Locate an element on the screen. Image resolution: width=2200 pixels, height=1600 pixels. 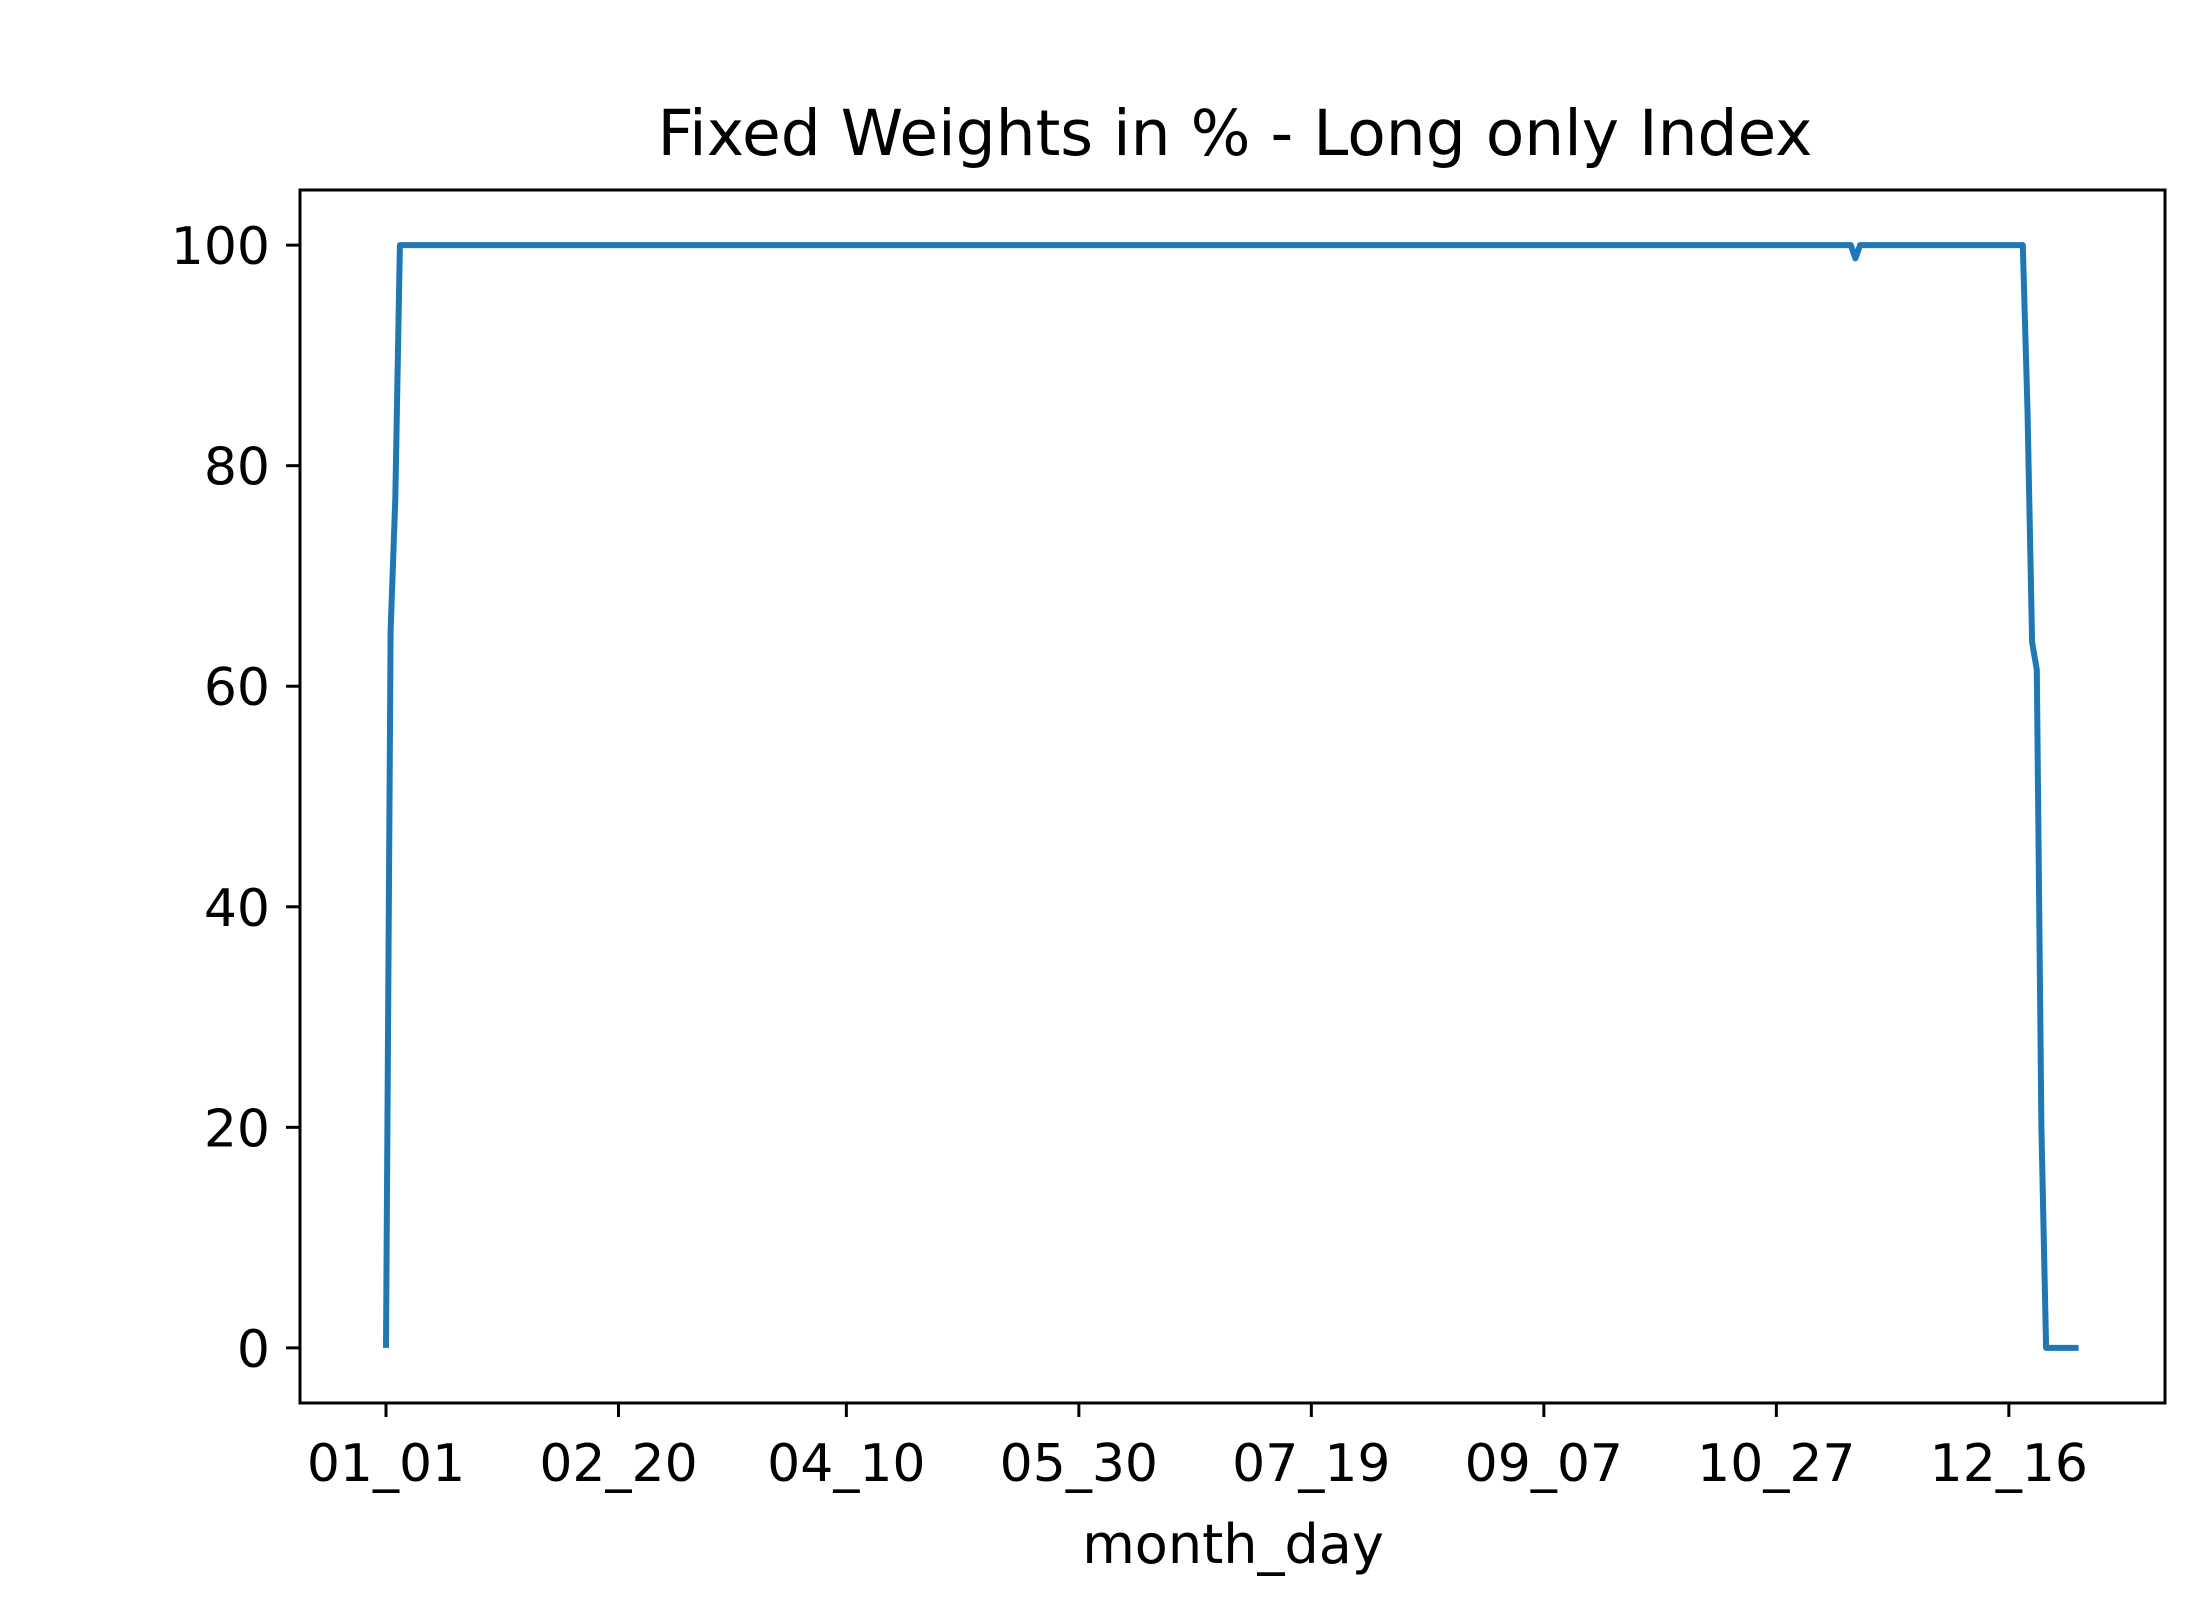
y-tick-label: 40 is located at coordinates (237, 909).